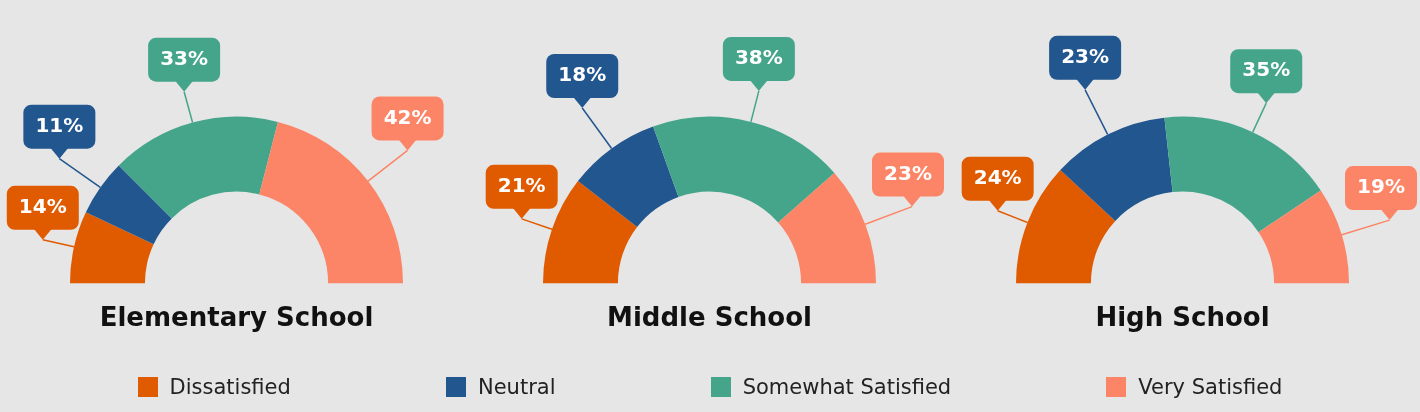 This screenshot has height=412, width=1420. What do you see at coordinates (1381, 186) in the screenshot?
I see `data-label: 19%` at bounding box center [1381, 186].